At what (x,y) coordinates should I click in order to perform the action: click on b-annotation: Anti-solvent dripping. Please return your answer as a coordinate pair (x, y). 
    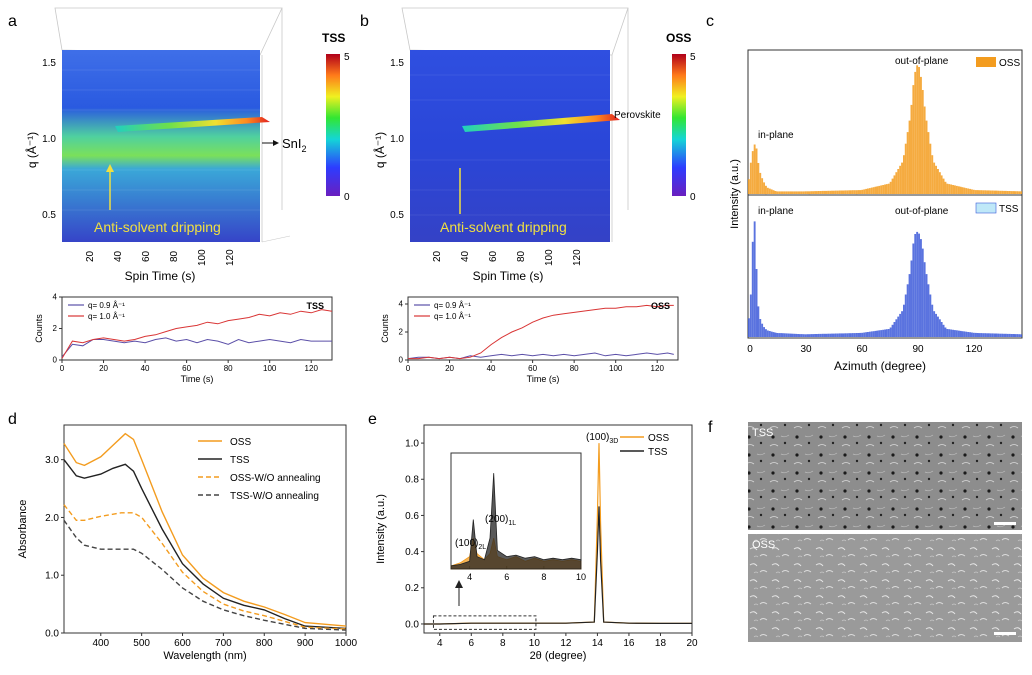
    Looking at the image, I should click on (503, 227).